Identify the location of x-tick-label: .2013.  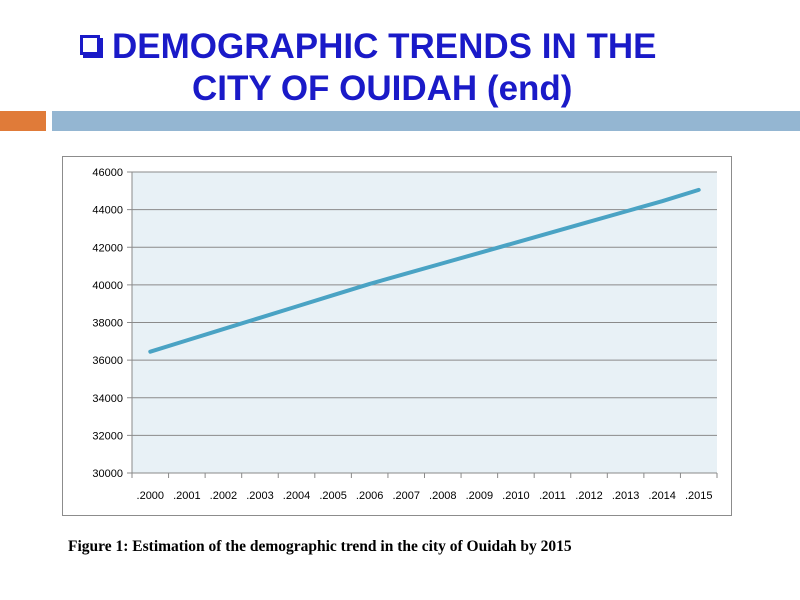
(626, 496).